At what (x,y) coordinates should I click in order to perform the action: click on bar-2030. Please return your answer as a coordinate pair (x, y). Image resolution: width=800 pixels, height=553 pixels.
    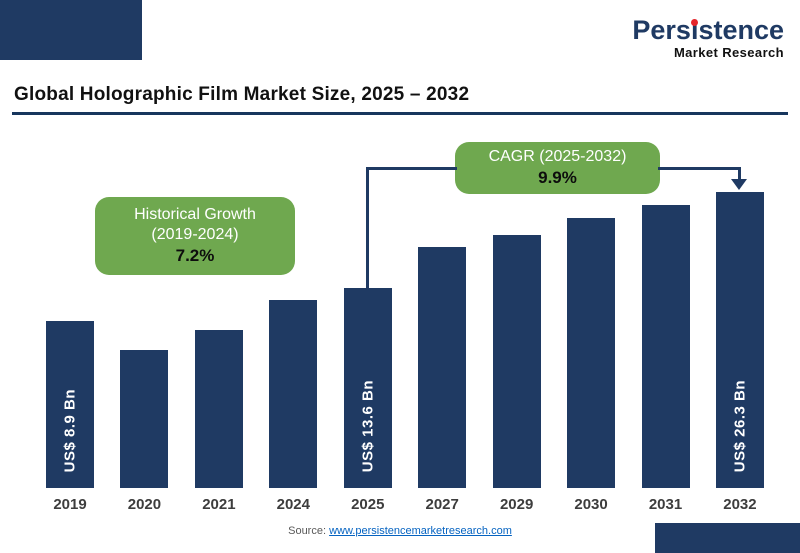
    Looking at the image, I should click on (591, 353).